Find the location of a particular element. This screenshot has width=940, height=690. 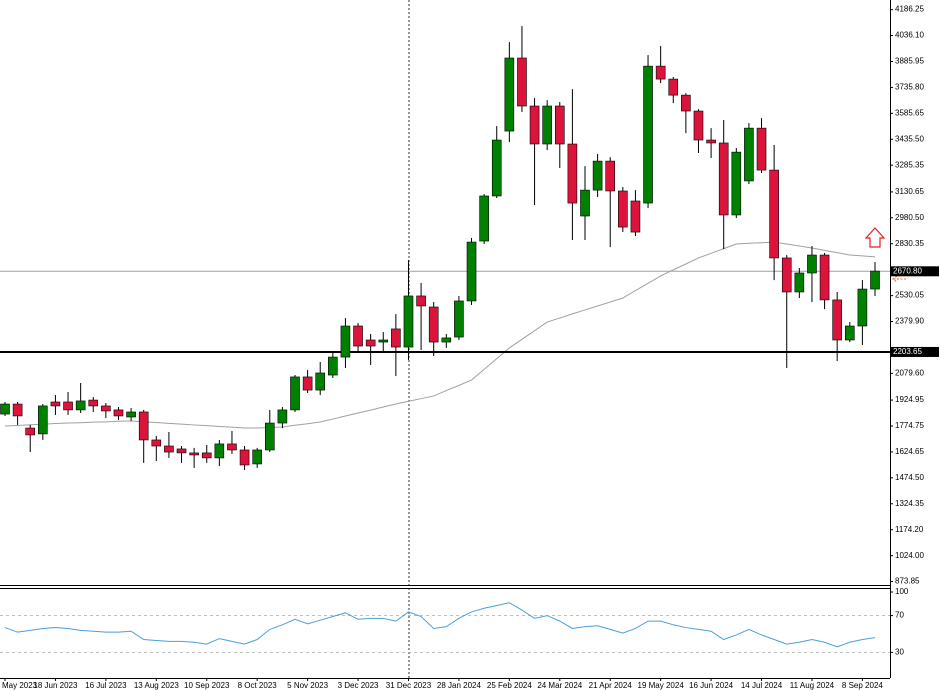

x-tick-label: 13 Aug 2023 is located at coordinates (156, 685).